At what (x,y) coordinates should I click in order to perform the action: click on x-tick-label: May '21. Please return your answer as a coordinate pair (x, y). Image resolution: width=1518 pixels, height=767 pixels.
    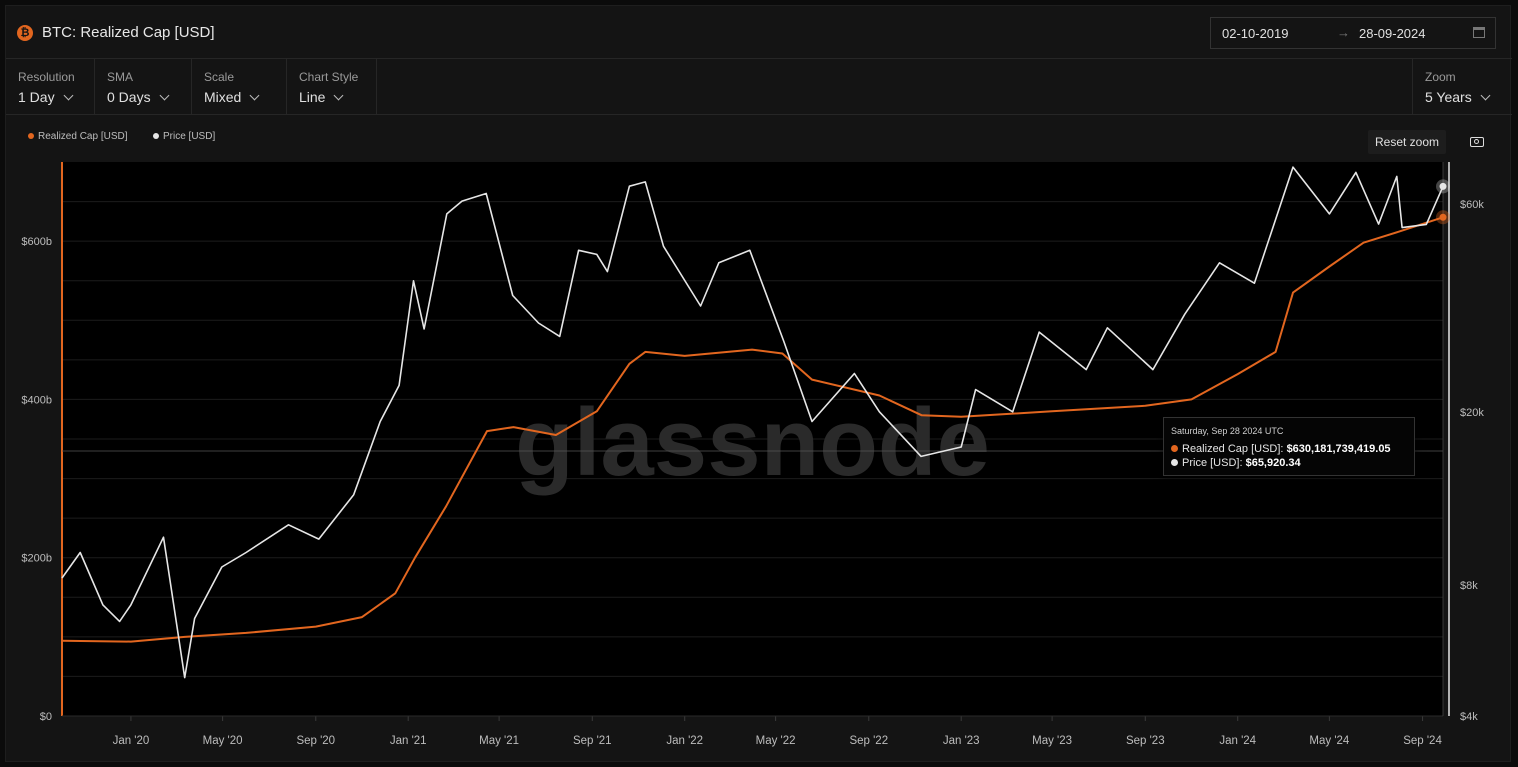
    Looking at the image, I should click on (499, 741).